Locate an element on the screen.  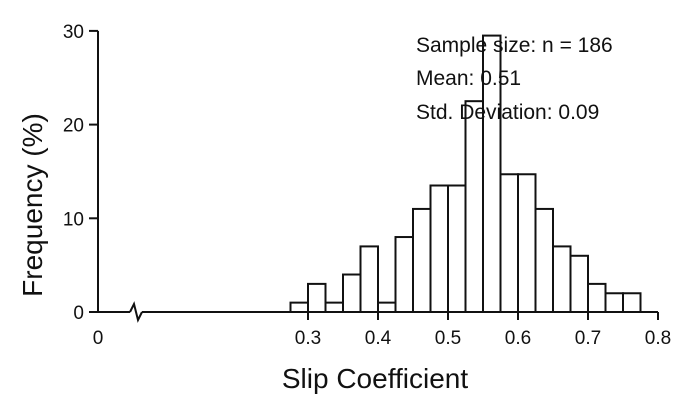
x-tick-label: 0 is located at coordinates (98, 338).